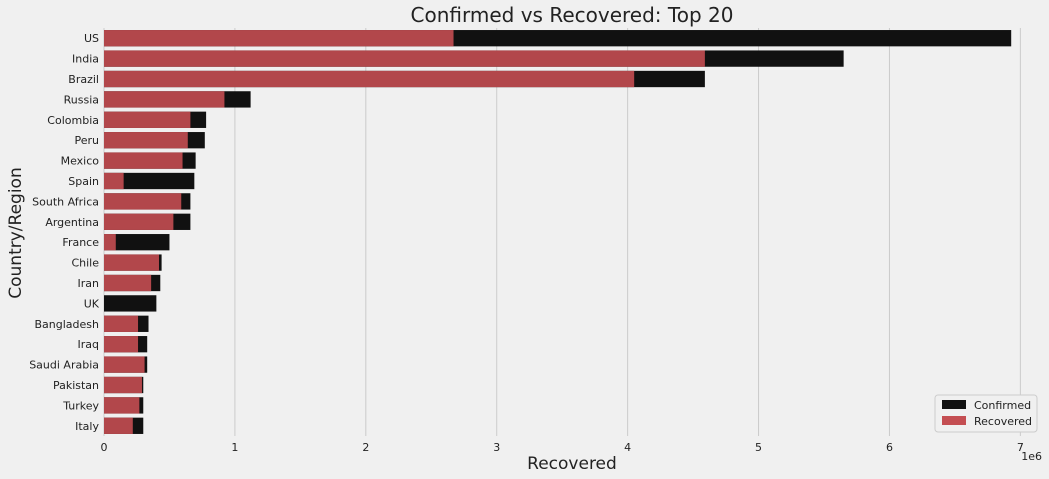 Image resolution: width=1049 pixels, height=479 pixels. I want to click on chart-title: Confirmed vs Recovered: Top 20, so click(572, 15).